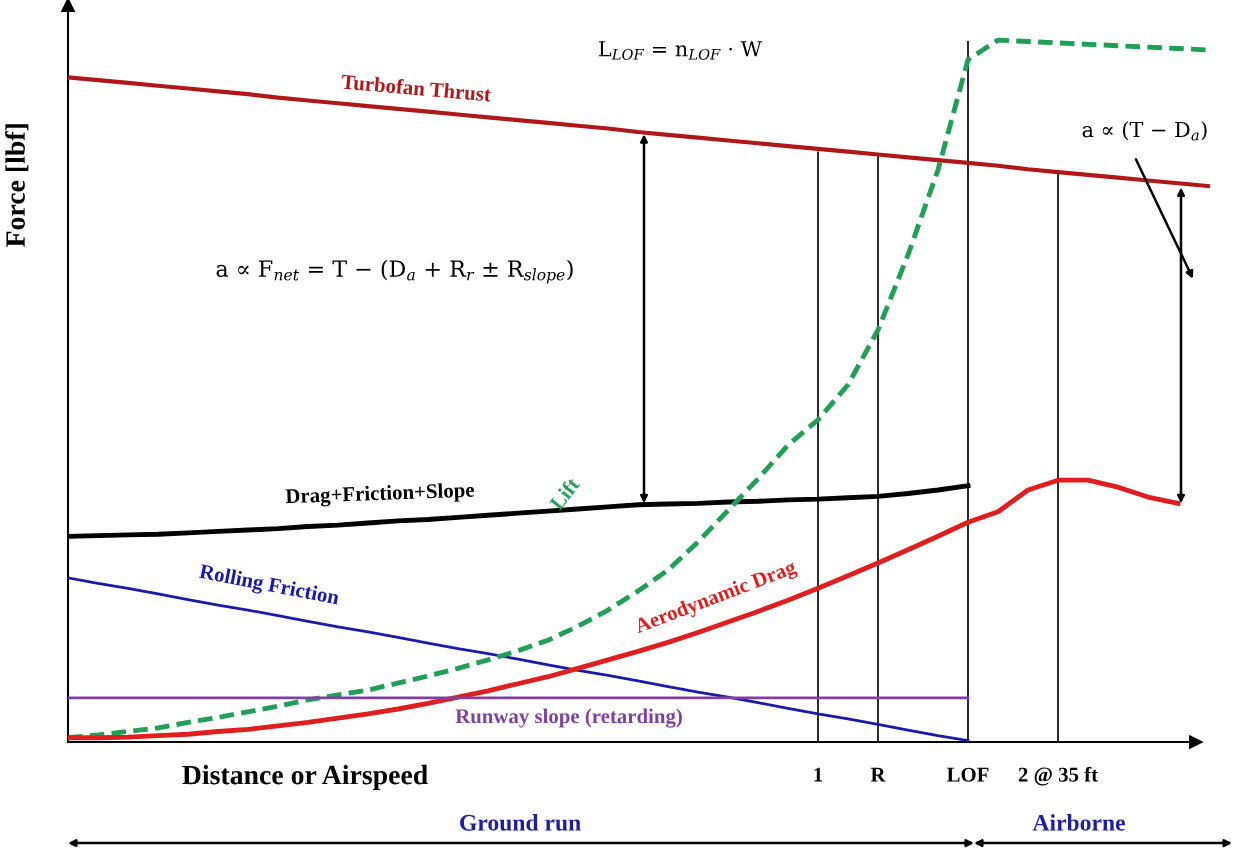 Image resolution: width=1238 pixels, height=852 pixels. Describe the element at coordinates (878, 774) in the screenshot. I see `x-tick-label: R` at that location.